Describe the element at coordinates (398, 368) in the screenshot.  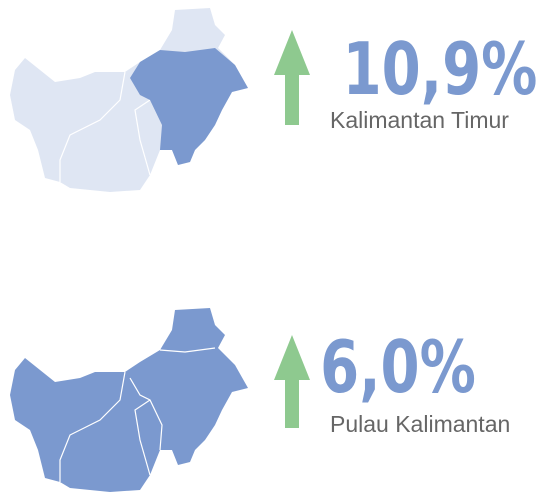
I see `growth-value: 6,0%` at that location.